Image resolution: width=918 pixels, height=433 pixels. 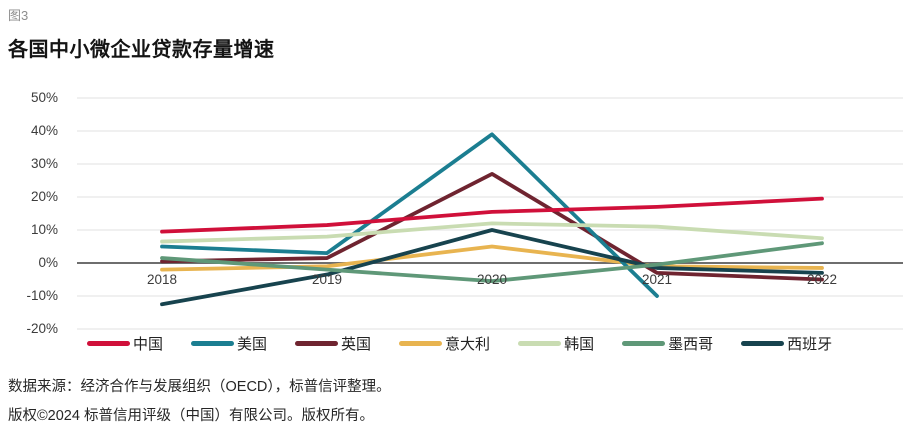 I want to click on chart-legend: 中国 美国 英国 意大利 韩国 墨西哥 西班牙, so click(x=459, y=343).